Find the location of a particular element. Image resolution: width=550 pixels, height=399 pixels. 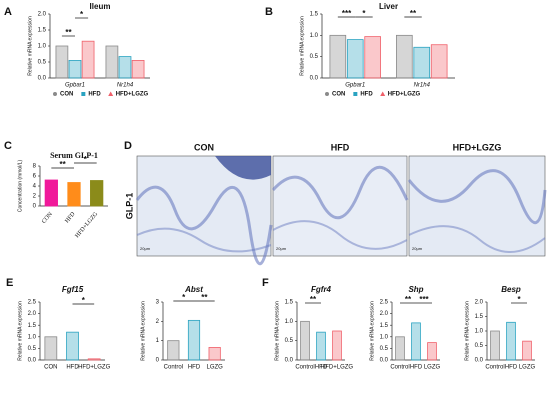

legend-label: HFD+LGZG is located at coordinates (404, 95).